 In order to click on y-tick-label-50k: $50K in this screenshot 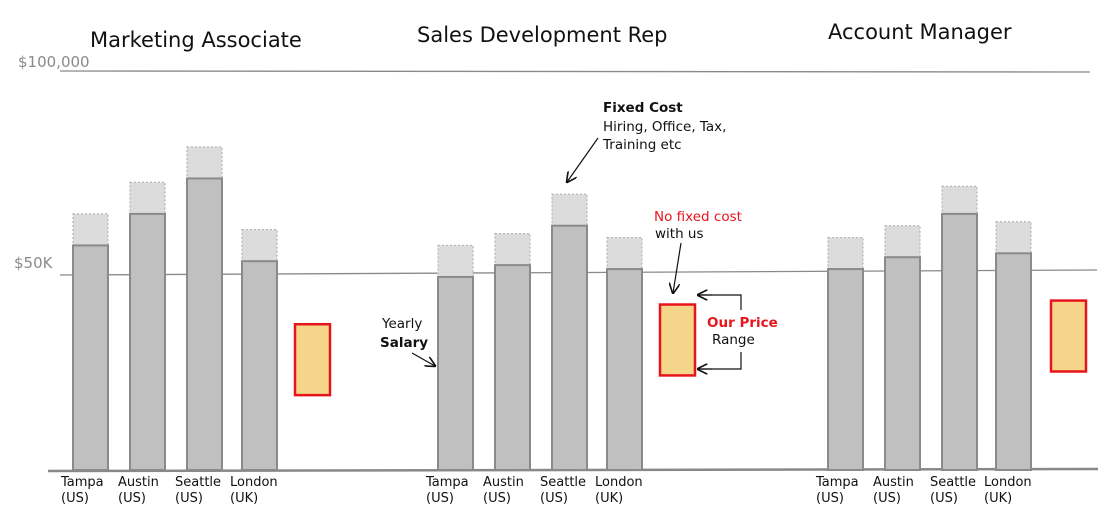, I will do `click(34, 263)`.